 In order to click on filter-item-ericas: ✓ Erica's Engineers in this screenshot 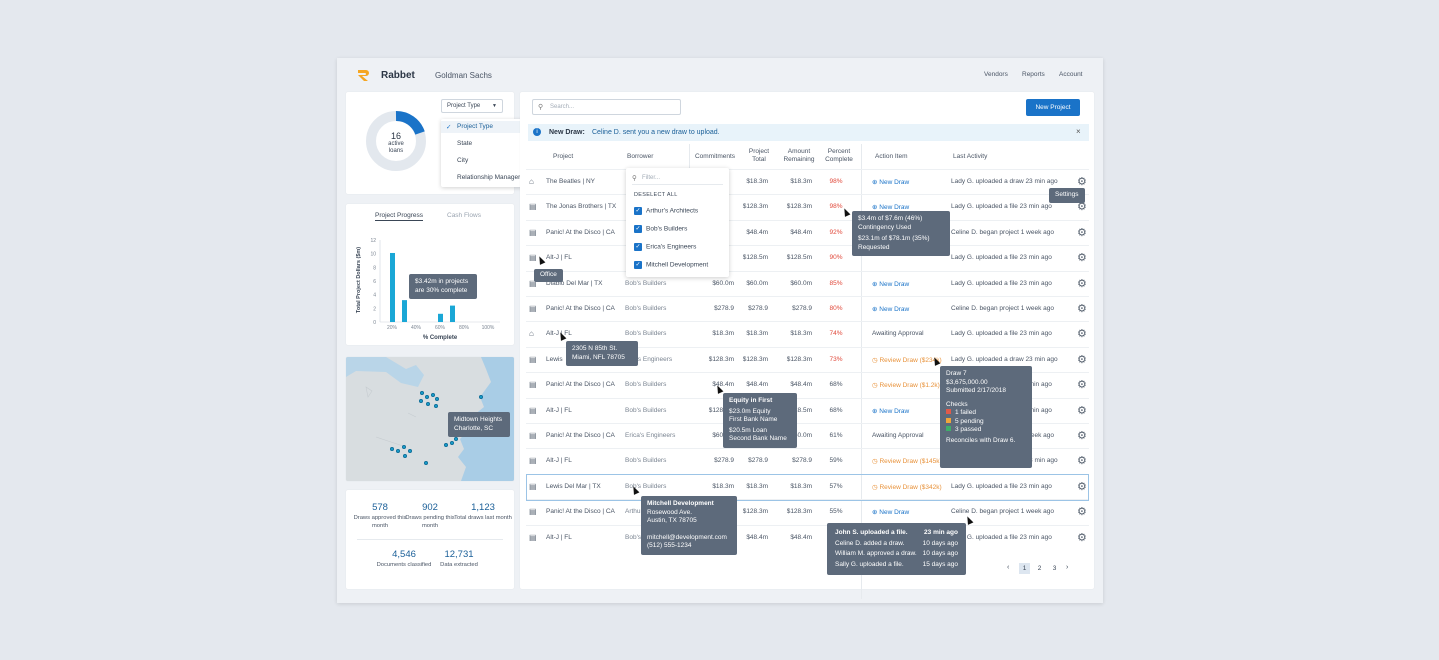, I will do `click(665, 247)`.